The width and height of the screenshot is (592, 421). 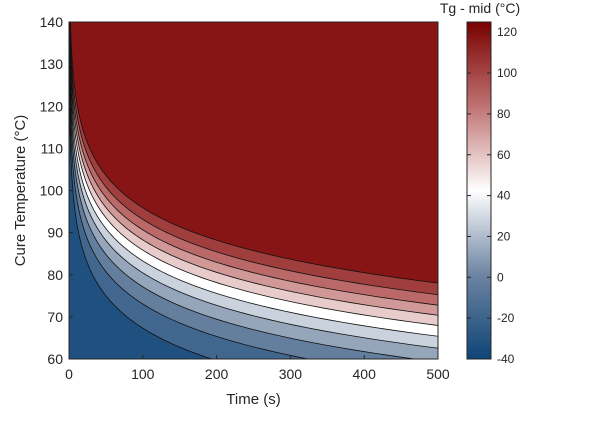 What do you see at coordinates (504, 155) in the screenshot?
I see `colorbar-tick-label: 60` at bounding box center [504, 155].